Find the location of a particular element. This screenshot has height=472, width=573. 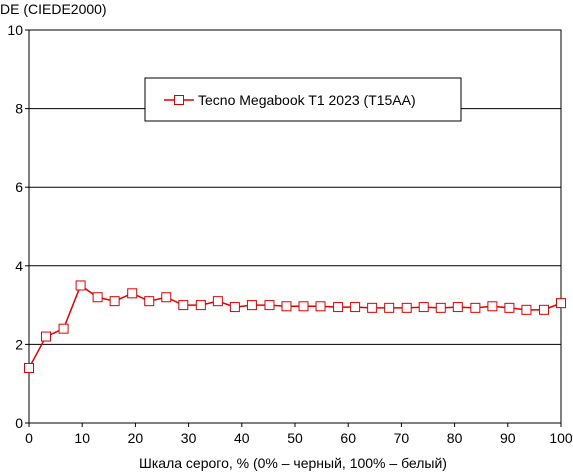

x-tick-label: 80 is located at coordinates (455, 438).